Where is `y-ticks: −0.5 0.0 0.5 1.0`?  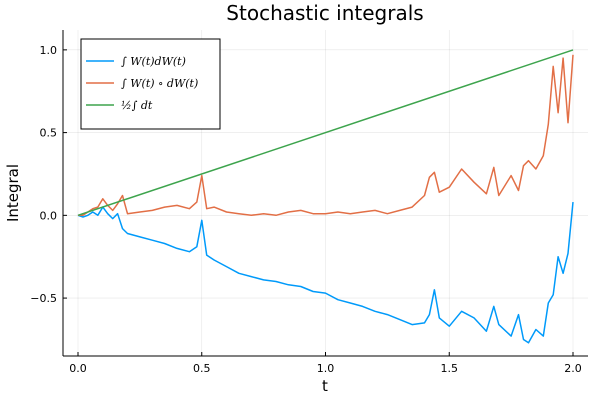
y-ticks: −0.5 0.0 0.5 1.0 is located at coordinates (48, 174).